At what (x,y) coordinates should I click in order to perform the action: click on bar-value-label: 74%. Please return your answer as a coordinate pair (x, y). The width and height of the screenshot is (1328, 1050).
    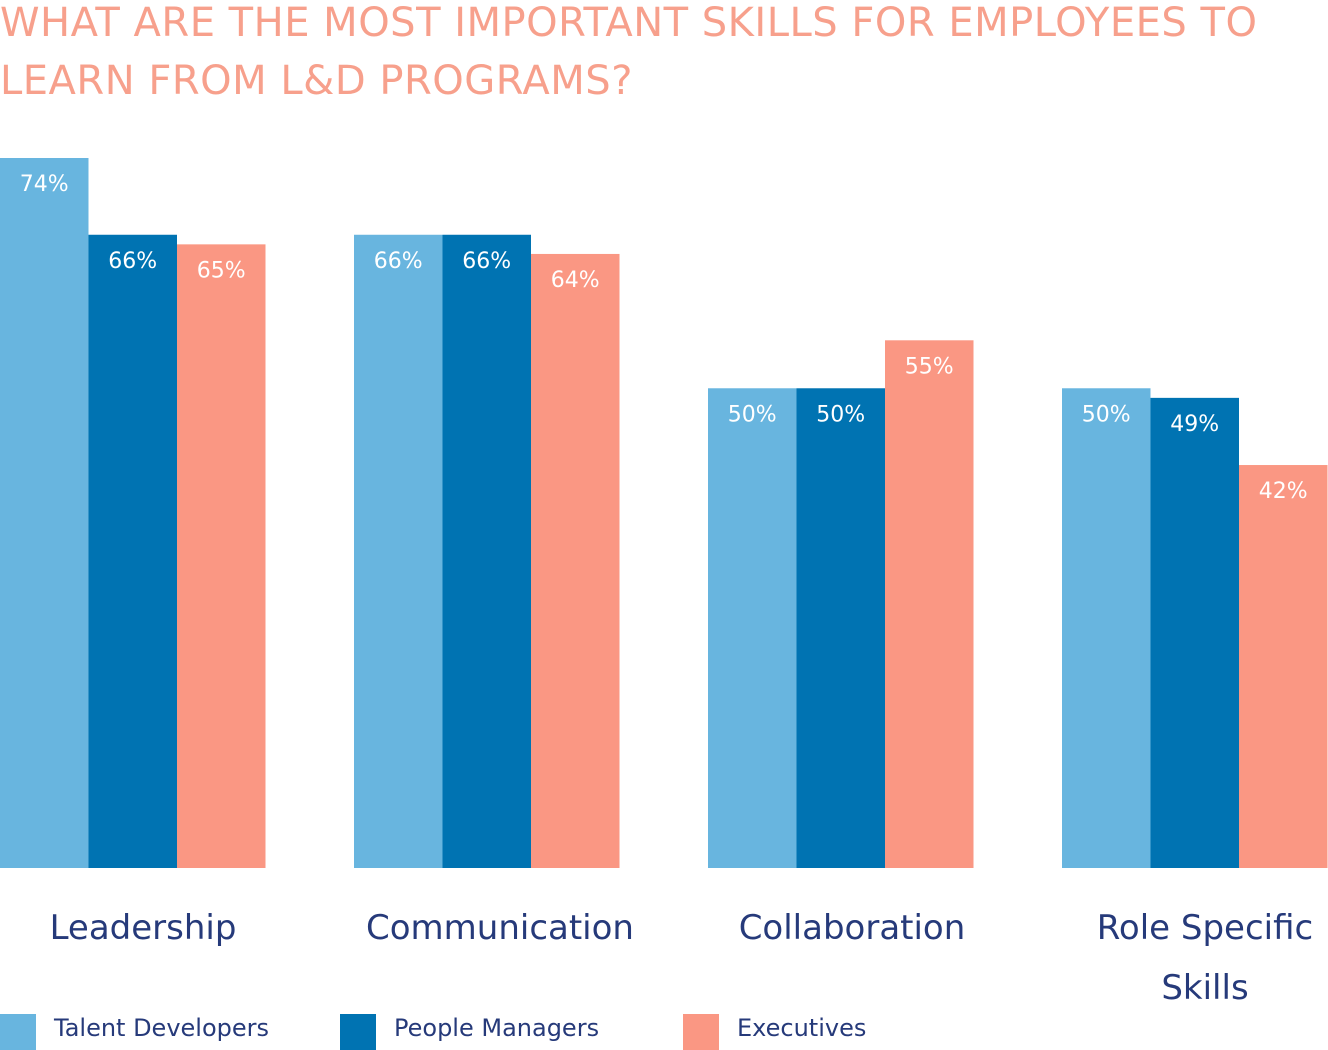
    Looking at the image, I should click on (44, 184).